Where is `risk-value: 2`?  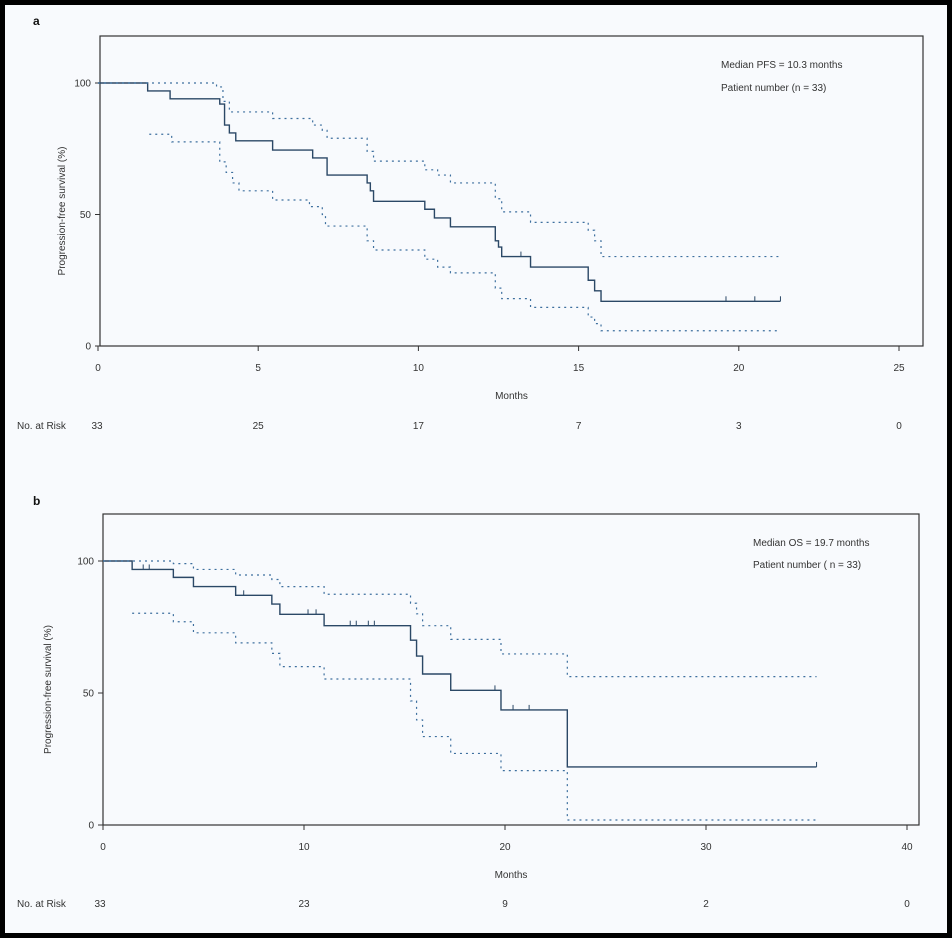
risk-value: 2 is located at coordinates (706, 904).